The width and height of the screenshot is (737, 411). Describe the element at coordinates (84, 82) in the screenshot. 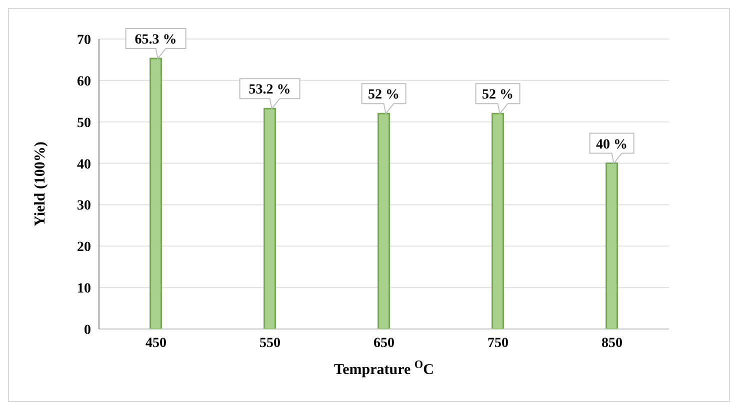

I see `y-tick-label: 60` at that location.